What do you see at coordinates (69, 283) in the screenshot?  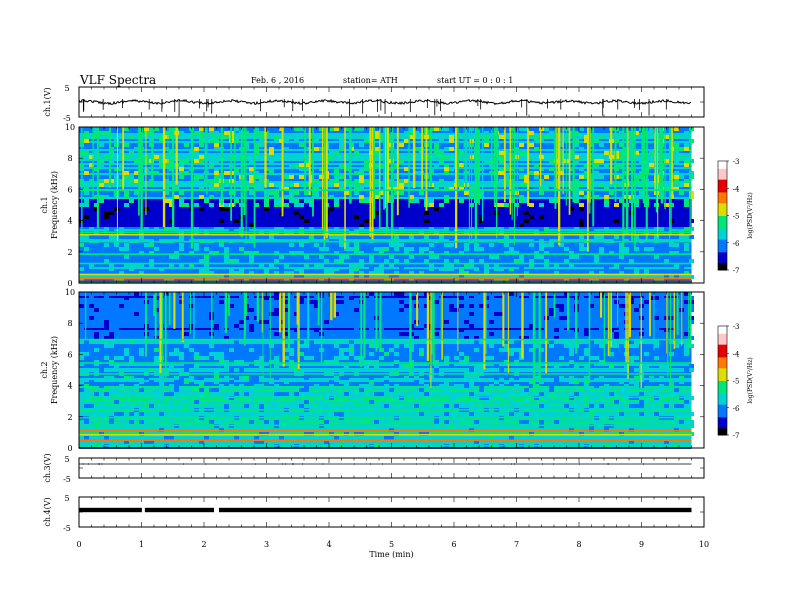 I see `ch1-spectrogram-ytick: 0` at bounding box center [69, 283].